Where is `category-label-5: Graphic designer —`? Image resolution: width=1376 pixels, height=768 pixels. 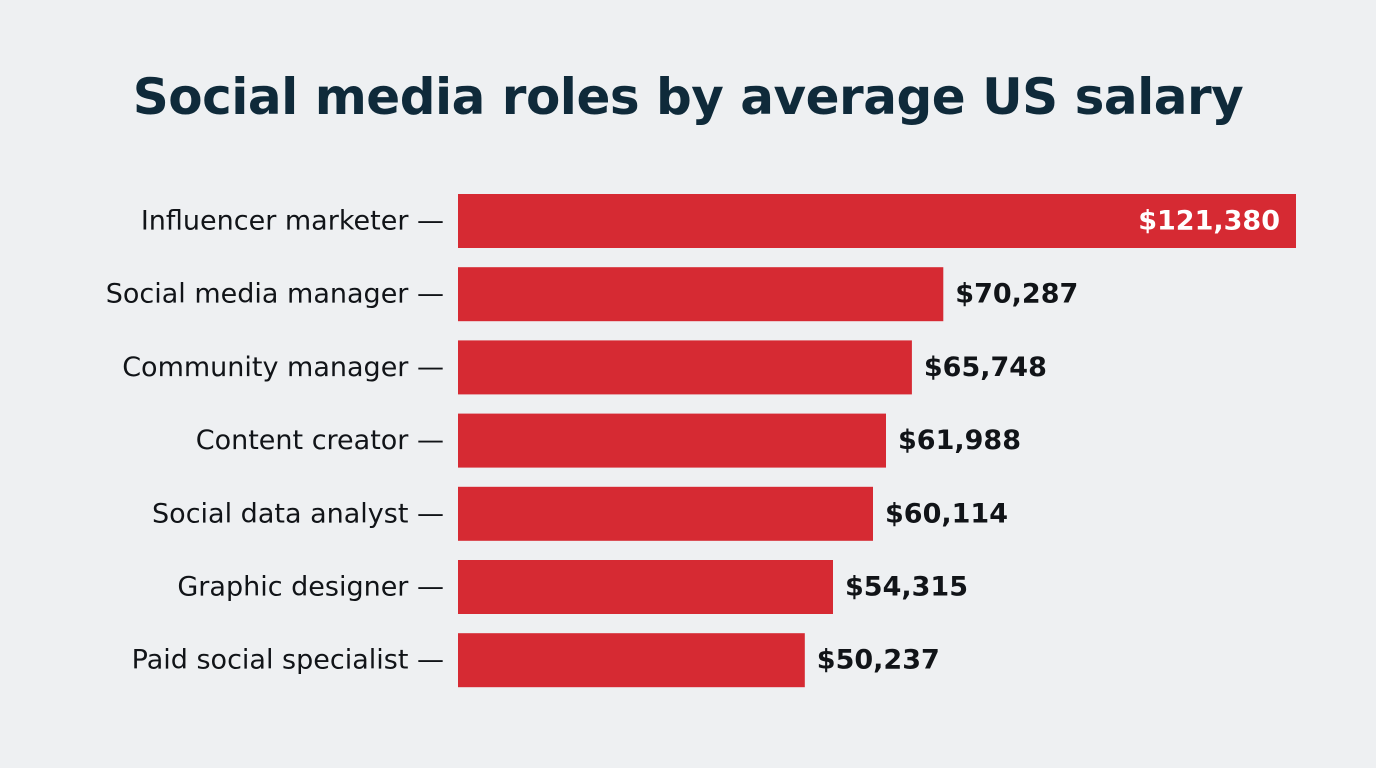
category-label-5: Graphic designer — is located at coordinates (310, 587).